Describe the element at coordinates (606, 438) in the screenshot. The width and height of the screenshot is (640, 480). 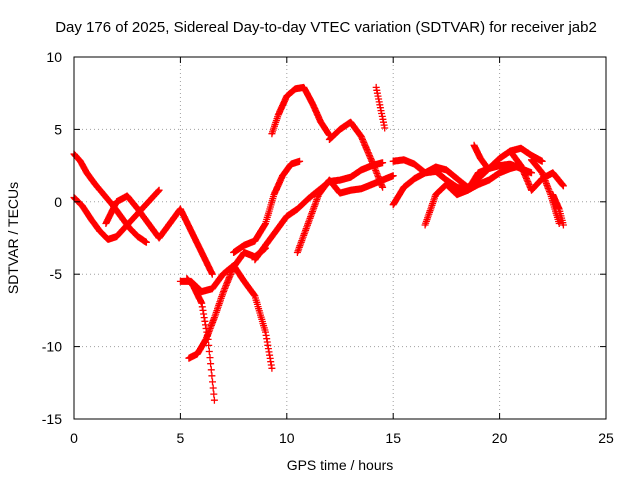
I see `x-tick-label: 25` at that location.